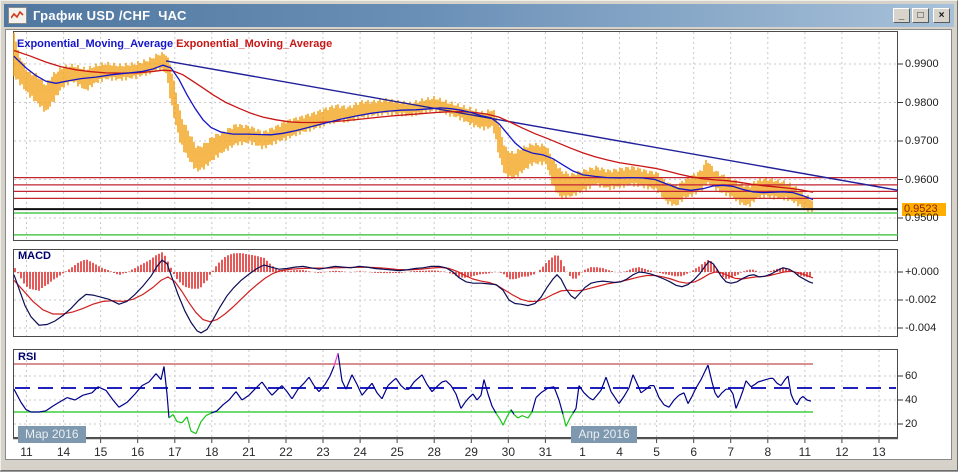 The height and width of the screenshot is (472, 958). What do you see at coordinates (479, 15) in the screenshot?
I see `window-titlebar: График USD /CHF ЧАС _ □ ×` at bounding box center [479, 15].